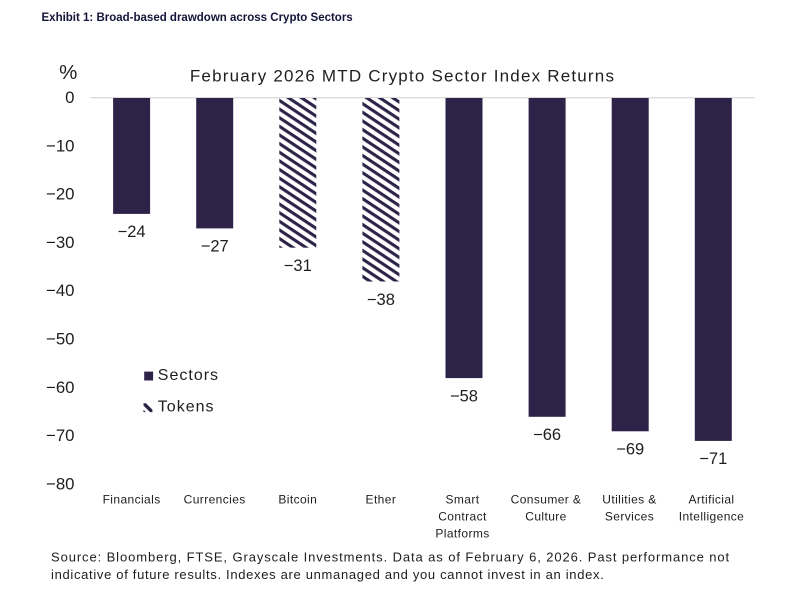  I want to click on svg-text: −66, so click(547, 435).